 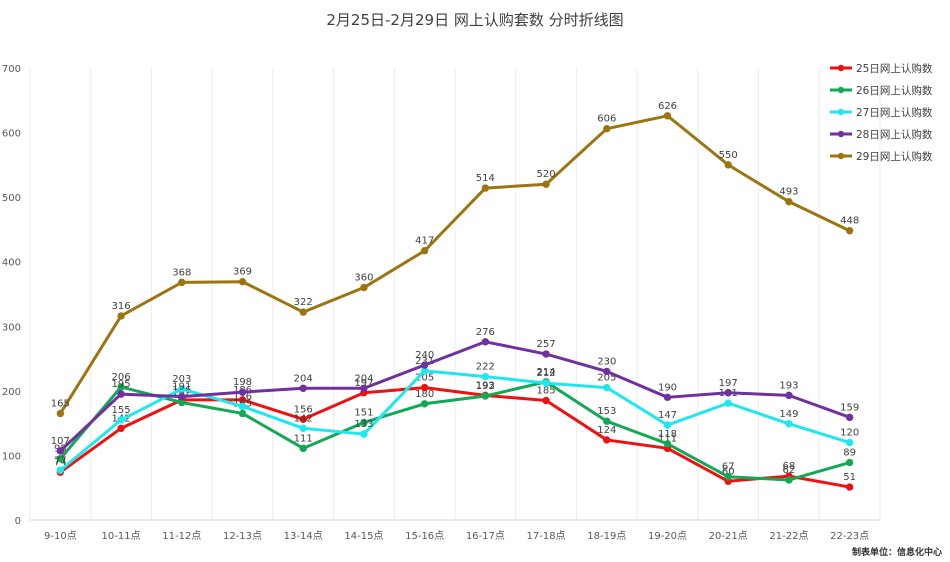 What do you see at coordinates (788, 192) in the screenshot?
I see `data-label: 493` at bounding box center [788, 192].